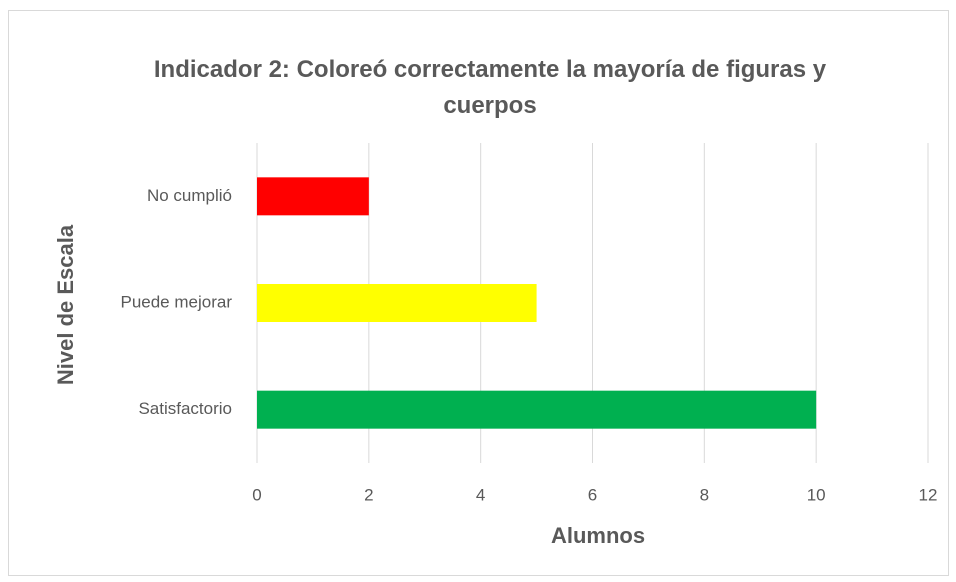 This screenshot has height=582, width=956. I want to click on x-tick-label: 8, so click(704, 494).